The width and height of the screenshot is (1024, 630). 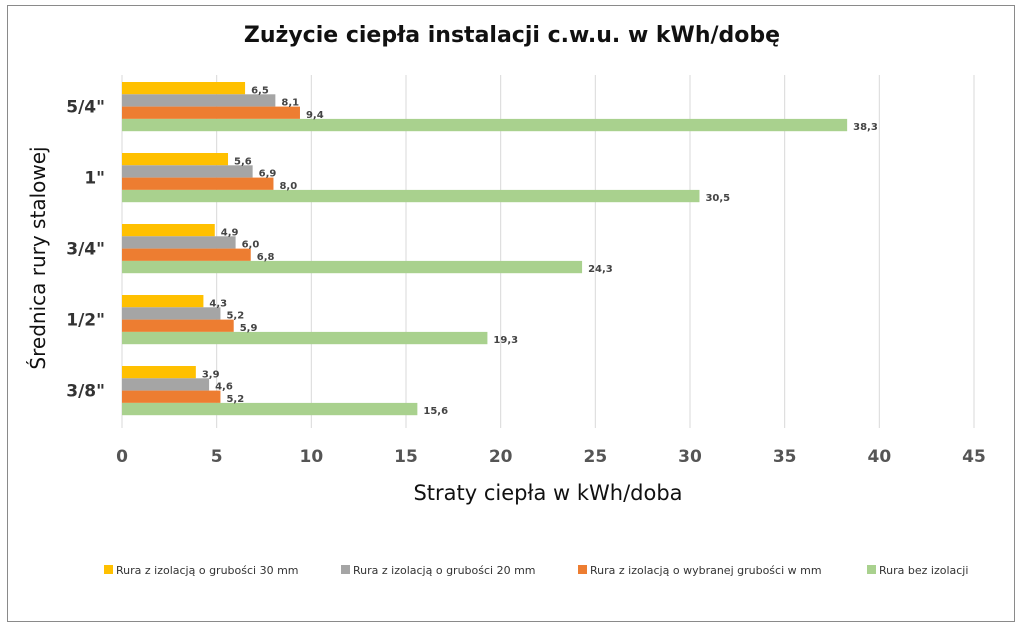 What do you see at coordinates (547, 493) in the screenshot?
I see `x-axis-title: Straty ciepła w kWh/doba` at bounding box center [547, 493].